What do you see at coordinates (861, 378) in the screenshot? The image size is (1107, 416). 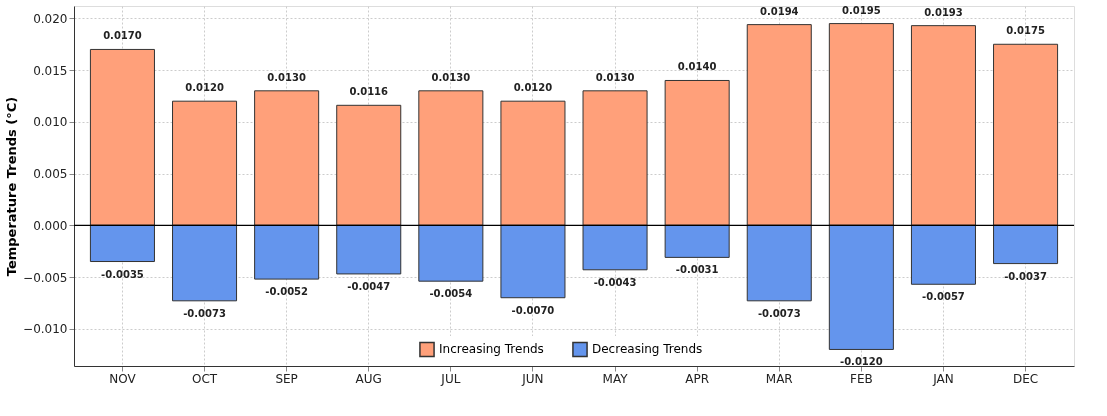 I see `x-tick-label: FEB` at bounding box center [861, 378].